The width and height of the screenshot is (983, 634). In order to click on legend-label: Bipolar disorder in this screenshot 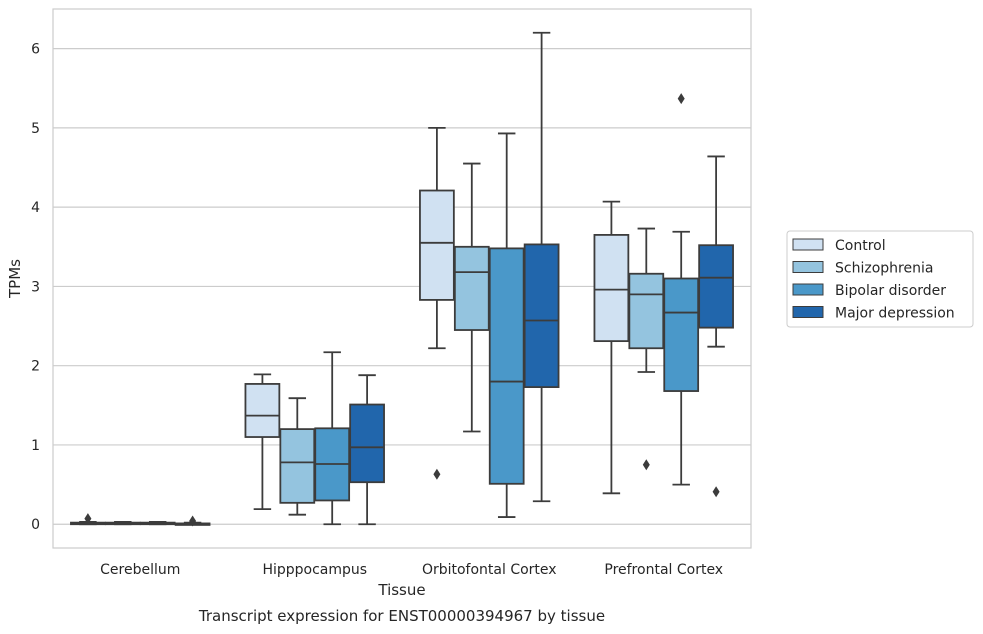, I will do `click(890, 291)`.